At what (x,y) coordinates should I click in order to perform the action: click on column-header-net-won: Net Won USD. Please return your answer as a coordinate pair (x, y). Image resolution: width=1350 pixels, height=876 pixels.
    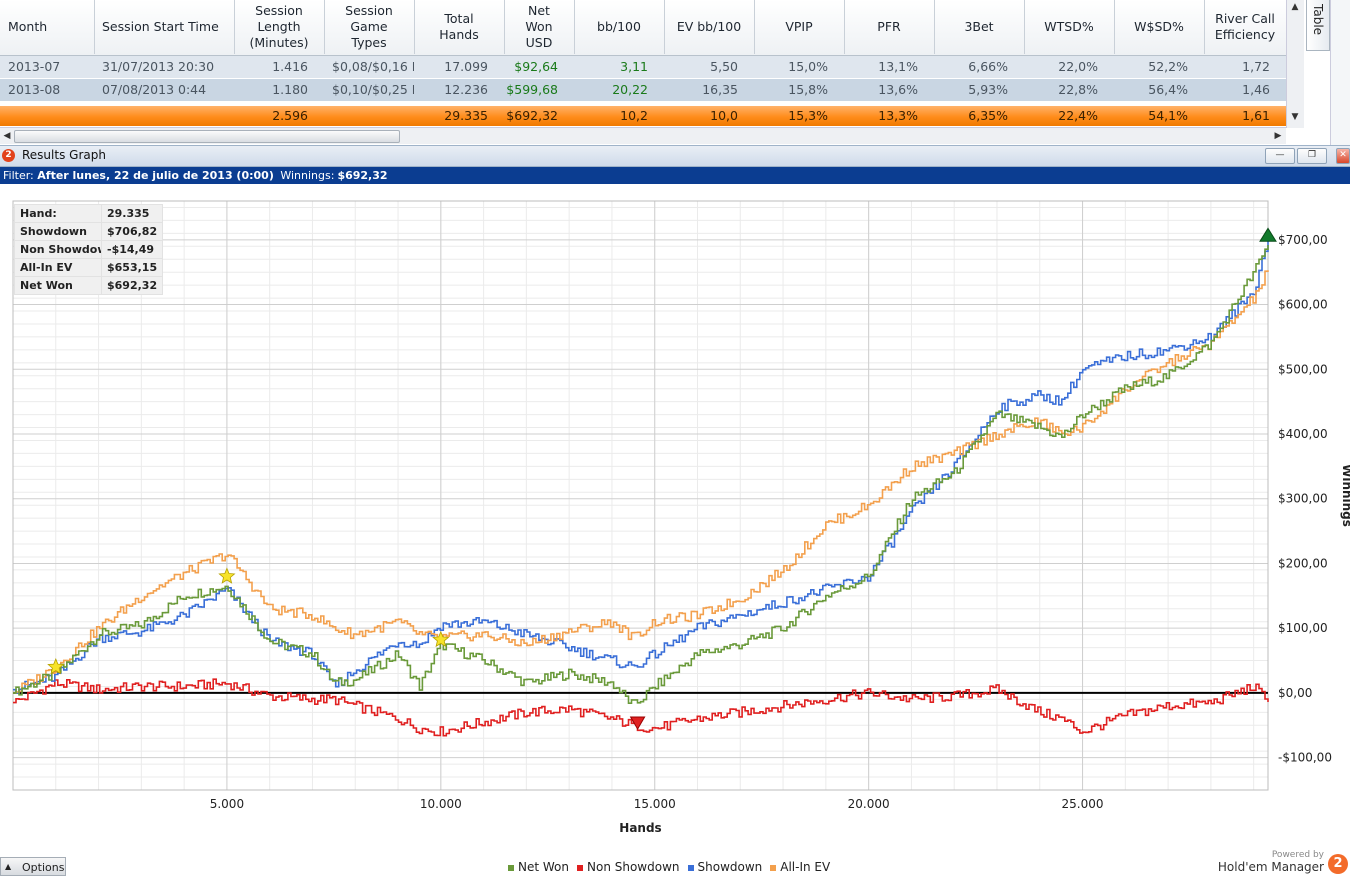
    Looking at the image, I should click on (539, 27).